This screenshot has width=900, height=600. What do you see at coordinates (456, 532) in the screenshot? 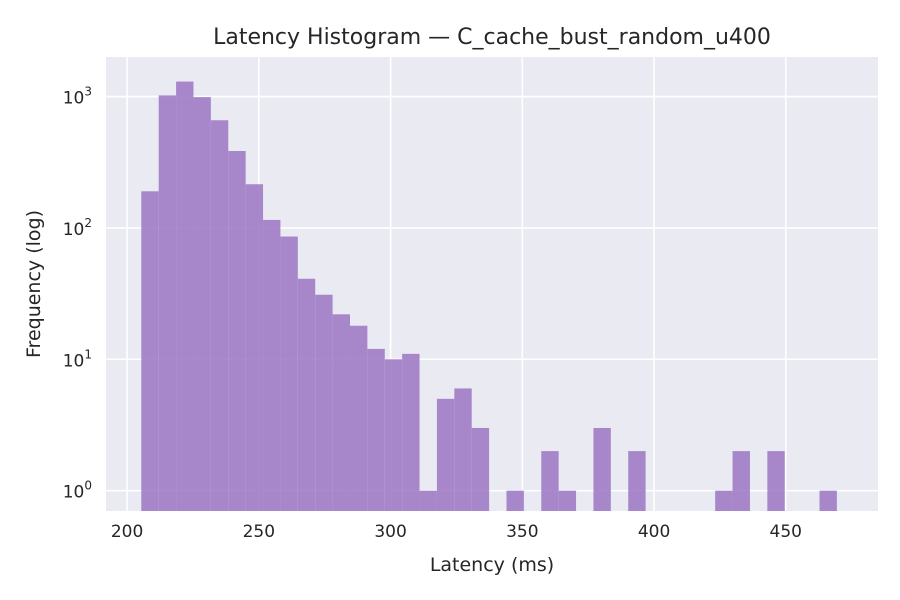
I see `x-axis-ticks: 200 250 300 350 400 450` at bounding box center [456, 532].